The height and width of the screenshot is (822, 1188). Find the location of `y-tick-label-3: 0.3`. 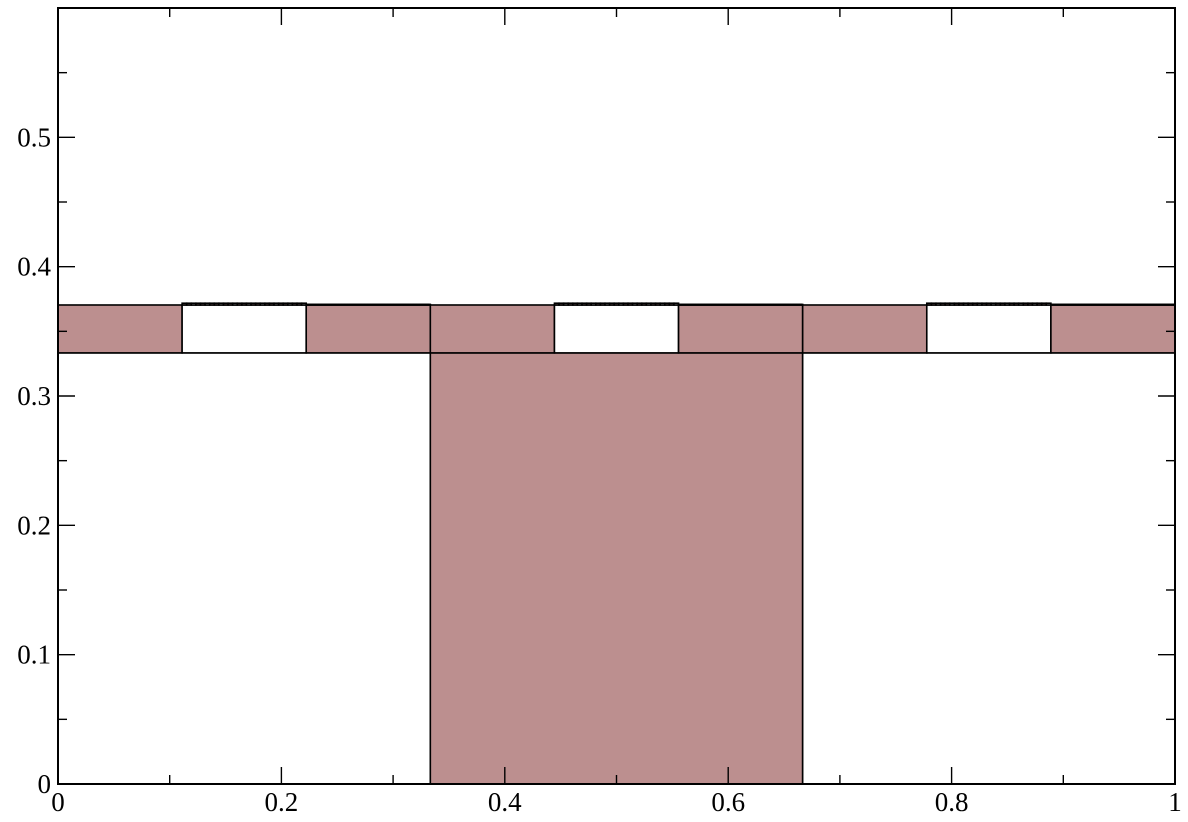

y-tick-label-3: 0.3 is located at coordinates (34, 396).